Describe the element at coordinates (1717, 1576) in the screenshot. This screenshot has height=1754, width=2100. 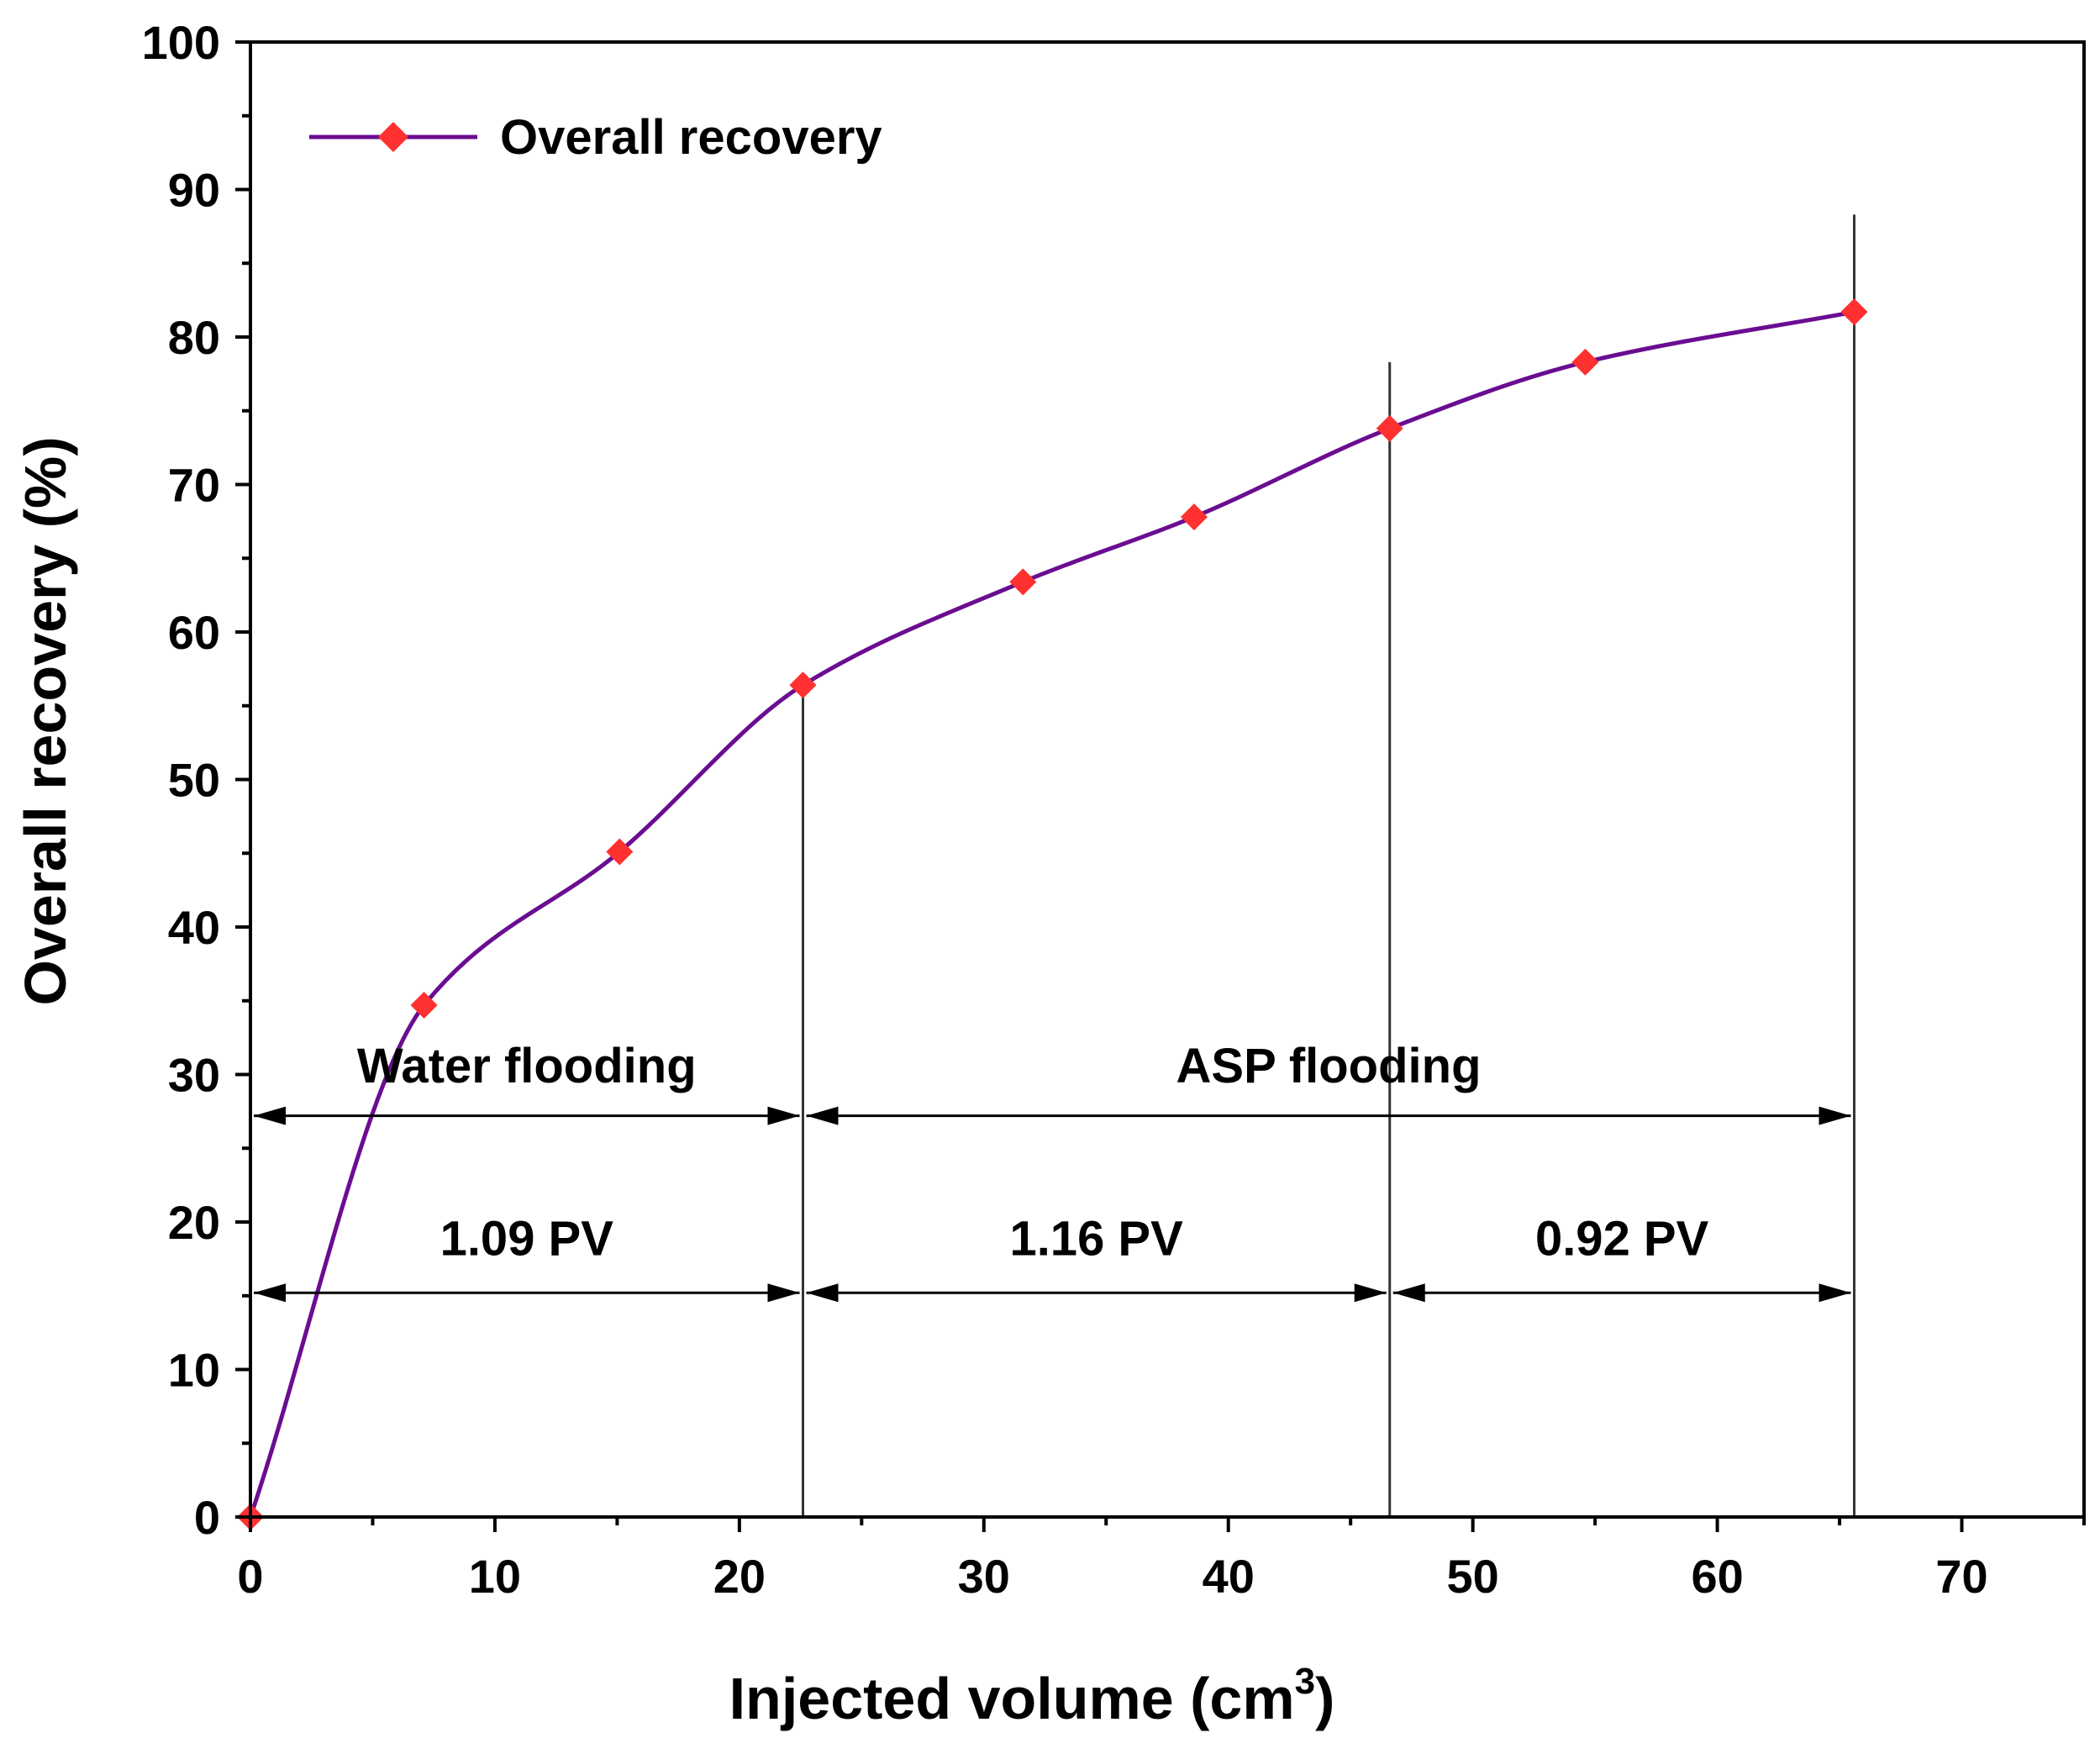
I see `x-tick-label: 60` at that location.